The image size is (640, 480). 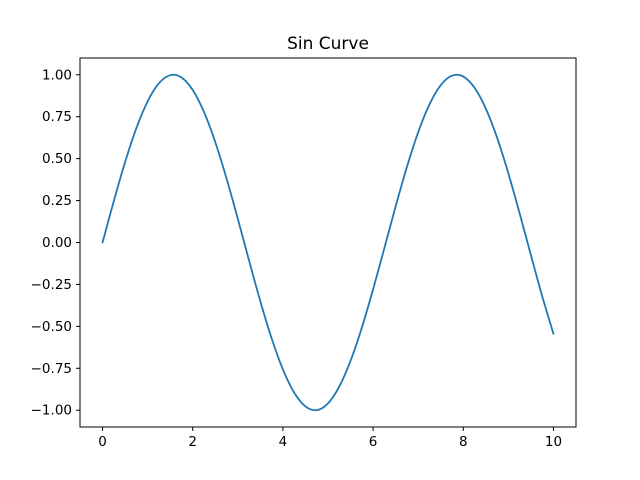 What do you see at coordinates (373, 442) in the screenshot?
I see `x-tick-label: 6` at bounding box center [373, 442].